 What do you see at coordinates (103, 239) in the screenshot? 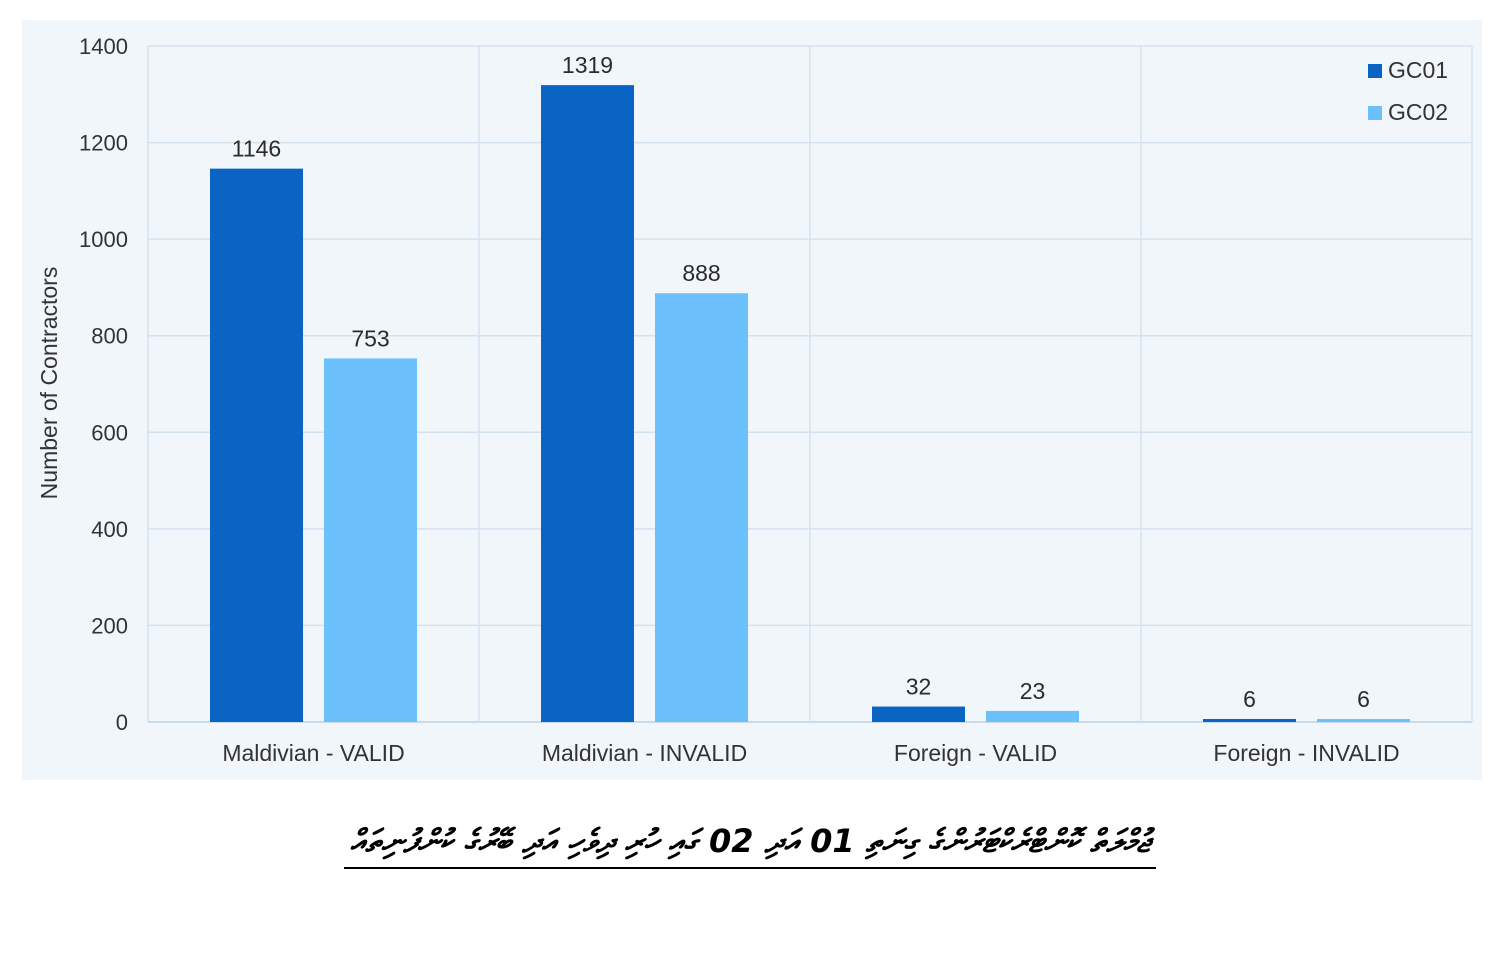
I see `y-tick-label: 1000` at bounding box center [103, 239].